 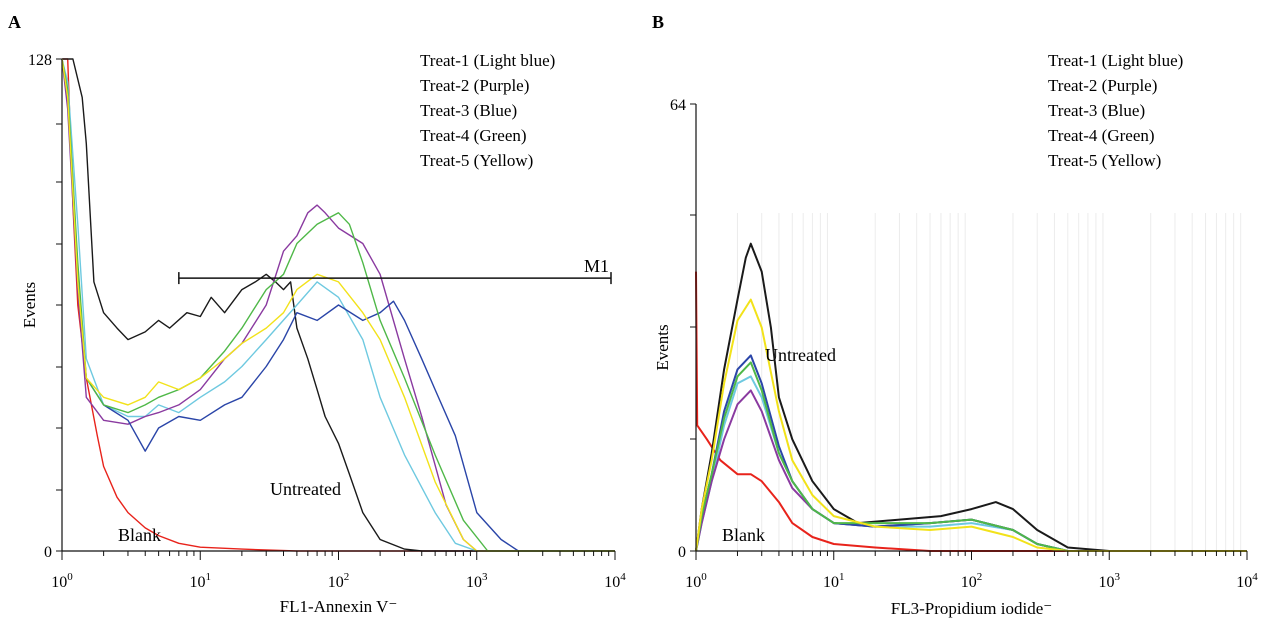 What do you see at coordinates (596, 266) in the screenshot?
I see `marker-label: M1` at bounding box center [596, 266].